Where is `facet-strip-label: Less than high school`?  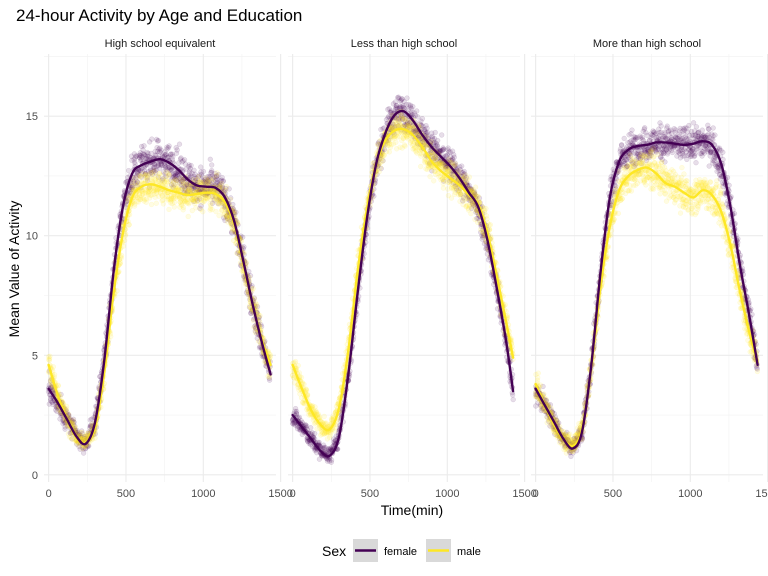
facet-strip-label: Less than high school is located at coordinates (404, 44).